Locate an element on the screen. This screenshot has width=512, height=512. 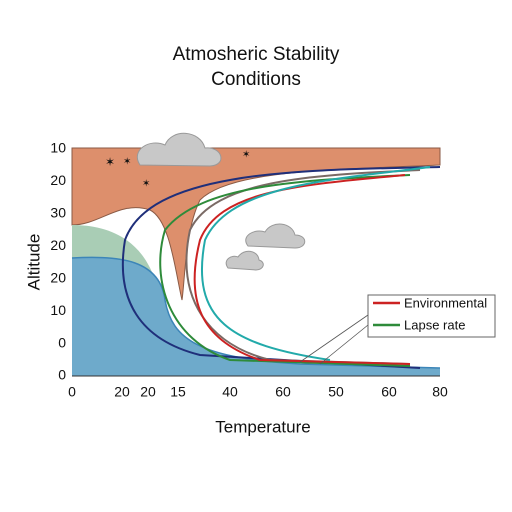
legend-label: Environmental is located at coordinates (445, 302).